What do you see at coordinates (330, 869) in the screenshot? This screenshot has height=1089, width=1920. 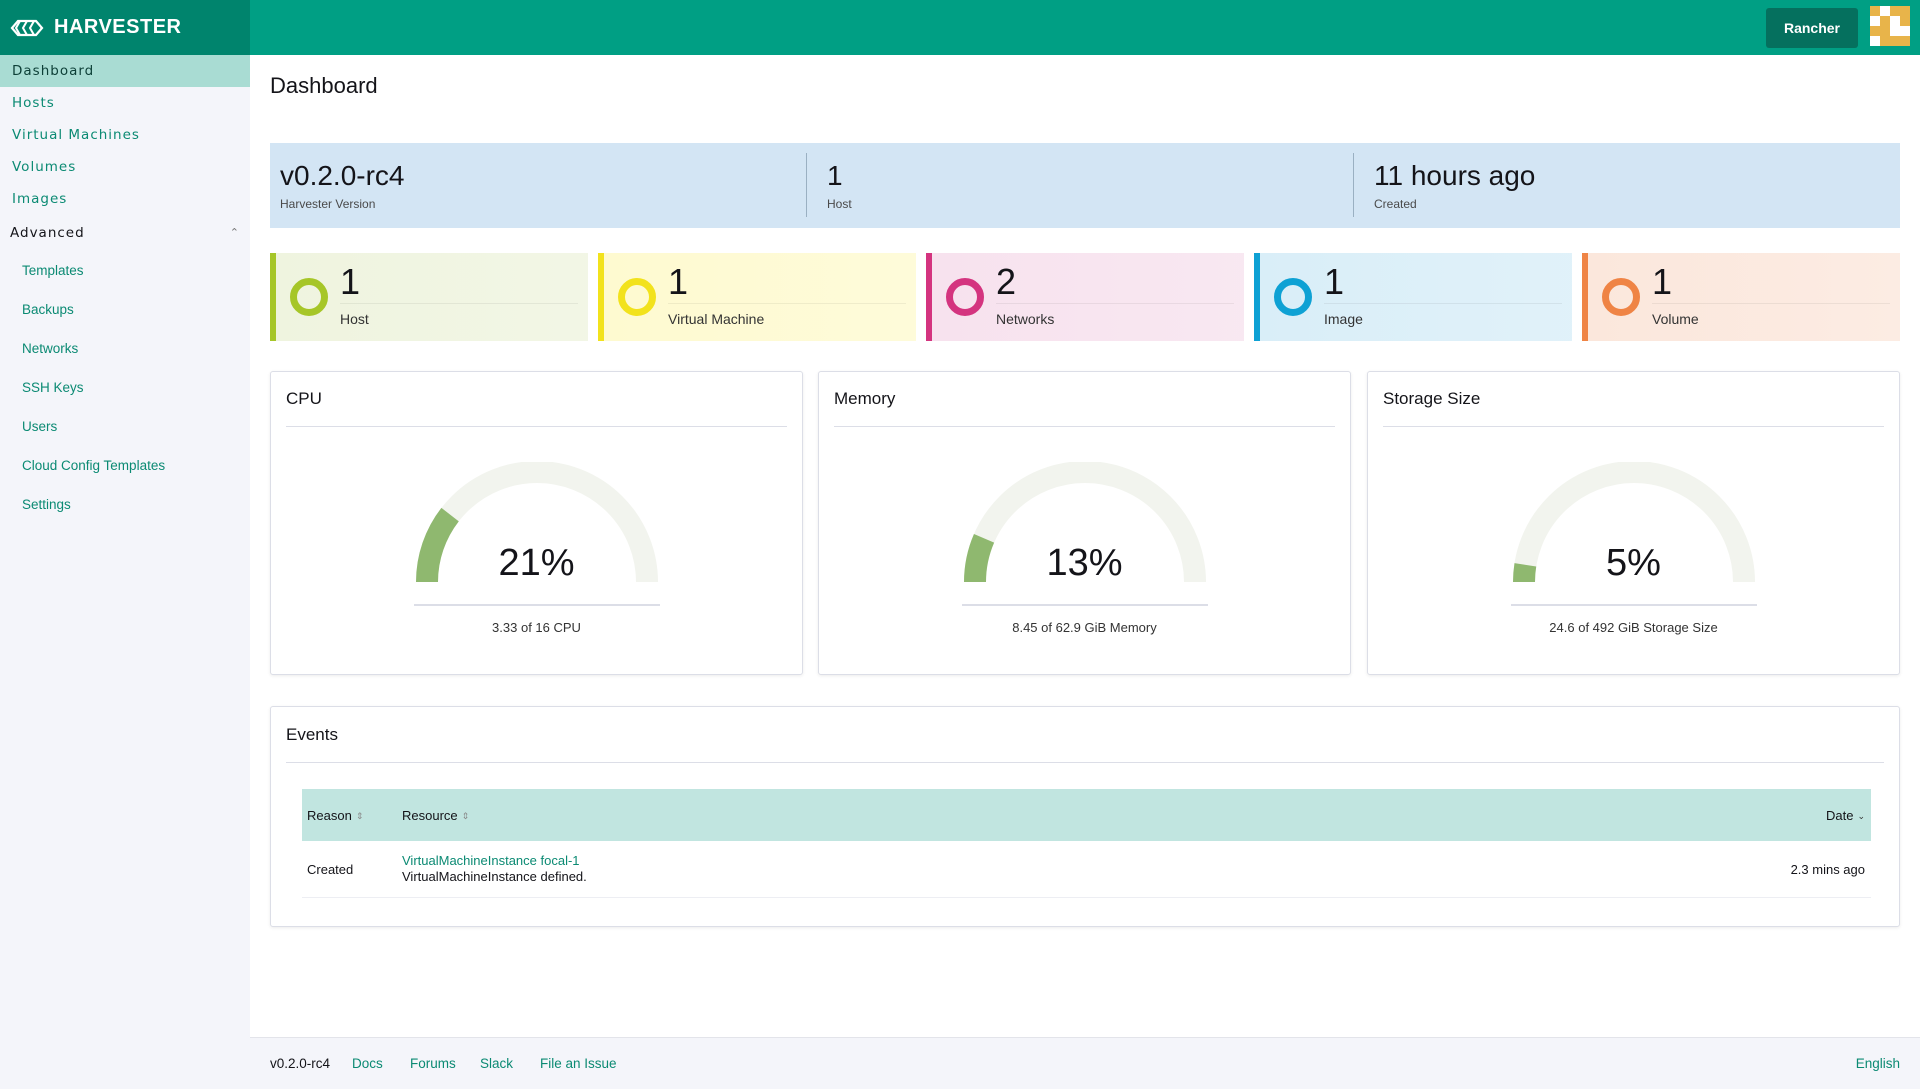 I see `event-reason: Created` at bounding box center [330, 869].